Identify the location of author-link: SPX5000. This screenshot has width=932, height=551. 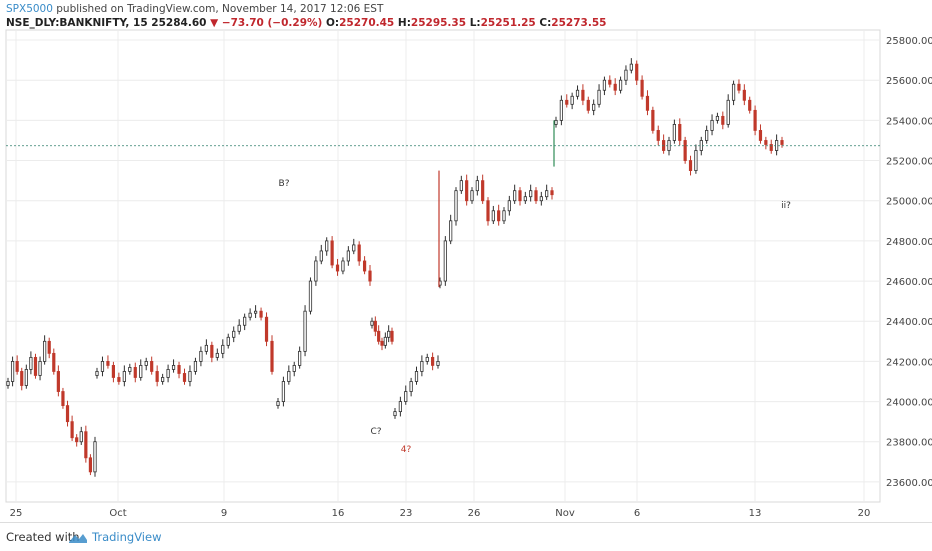
(29, 9).